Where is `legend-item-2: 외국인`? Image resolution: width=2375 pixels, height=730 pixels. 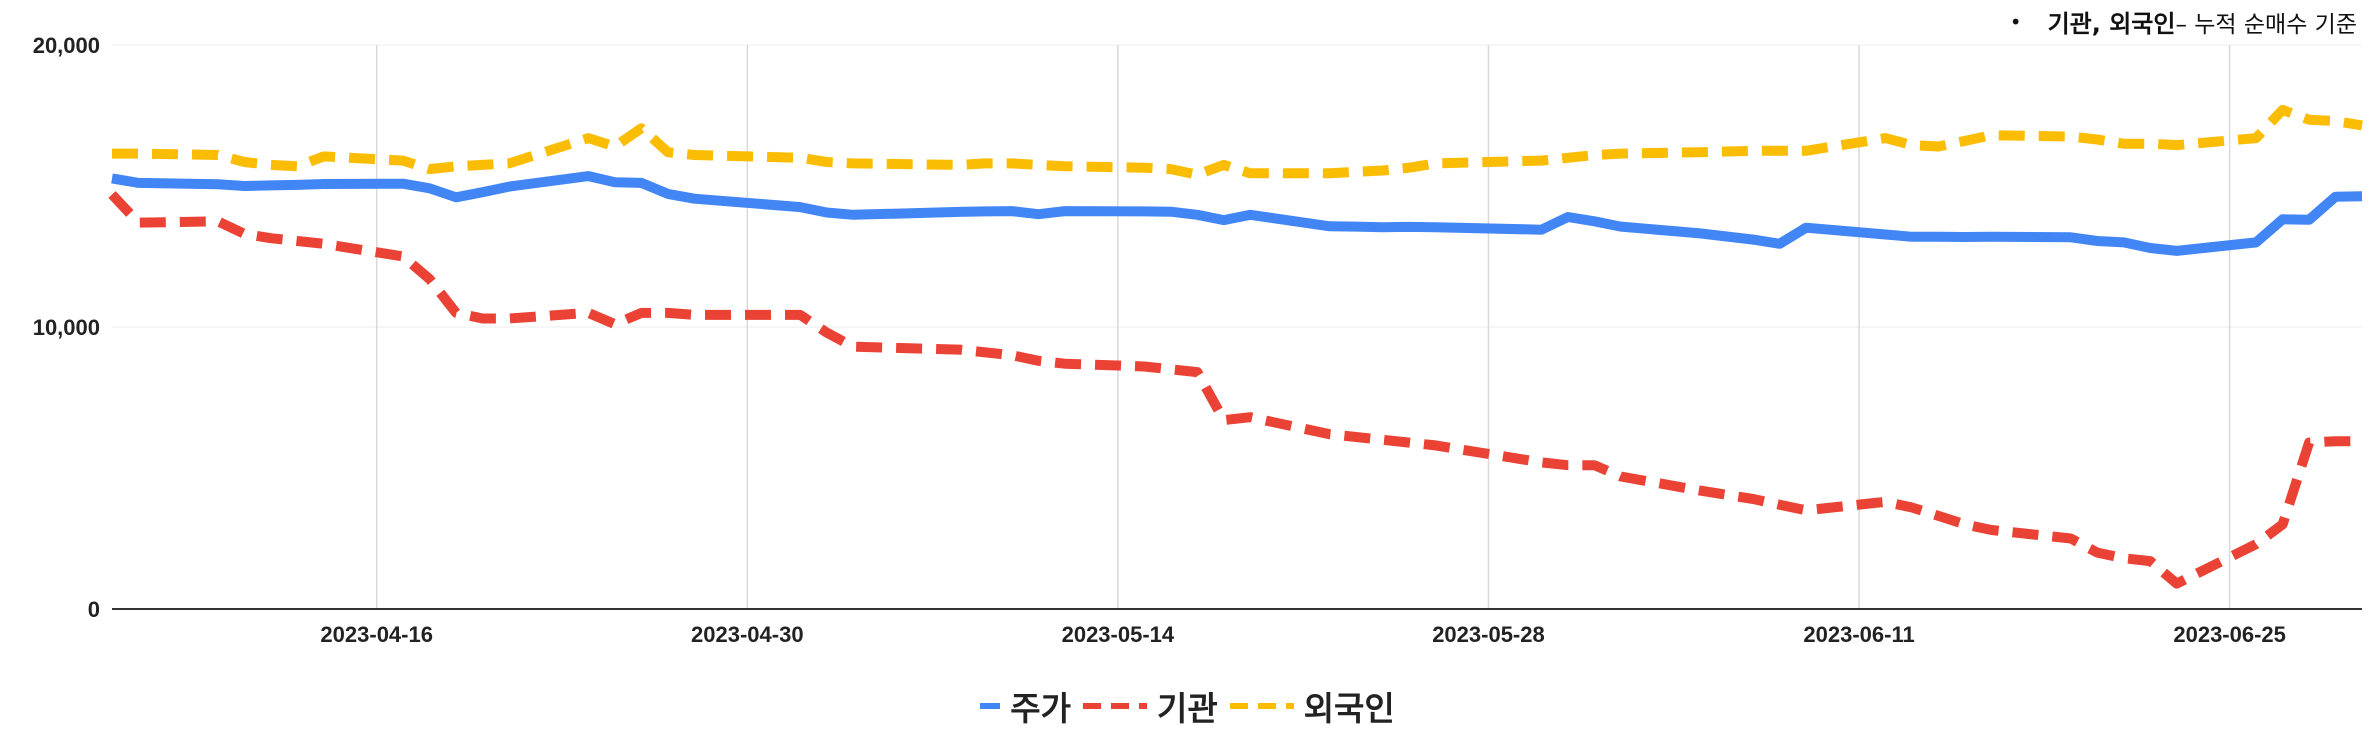 legend-item-2: 외국인 is located at coordinates (1312, 706).